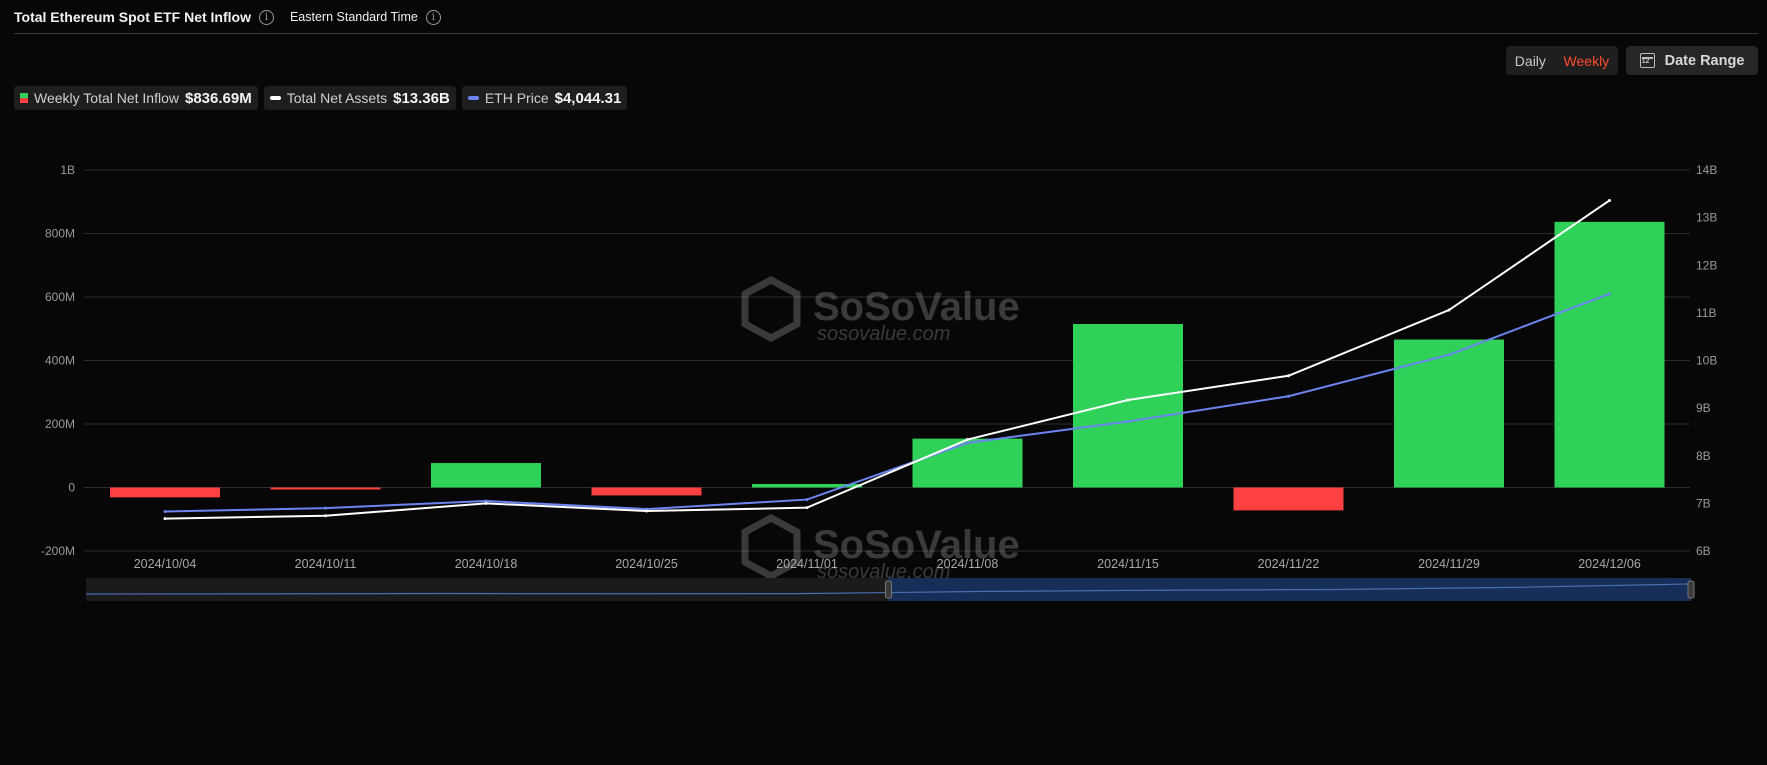  Describe the element at coordinates (1586, 60) in the screenshot. I see `weekly-button: Weekly` at that location.